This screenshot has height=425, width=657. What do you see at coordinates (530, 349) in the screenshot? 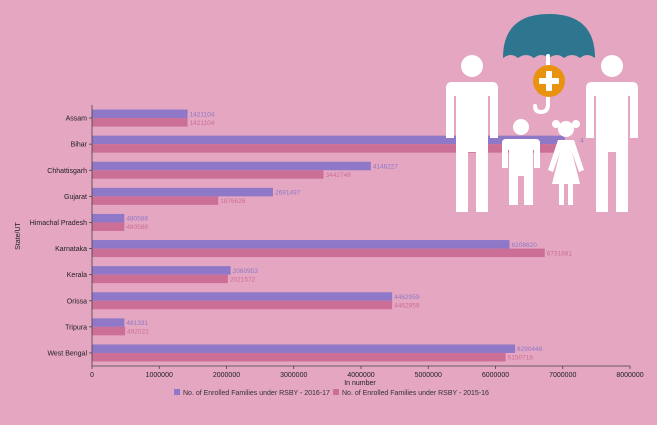
I see `data-label: 6290448` at bounding box center [530, 349].